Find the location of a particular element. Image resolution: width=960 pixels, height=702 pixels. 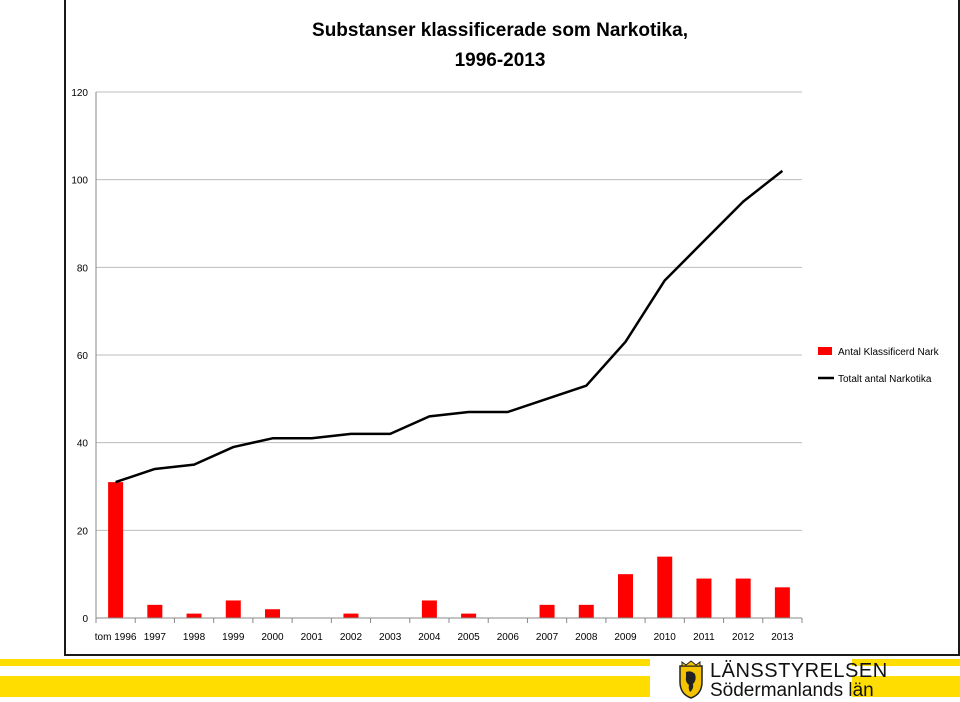

x-tick-label: 2010 is located at coordinates (665, 637).